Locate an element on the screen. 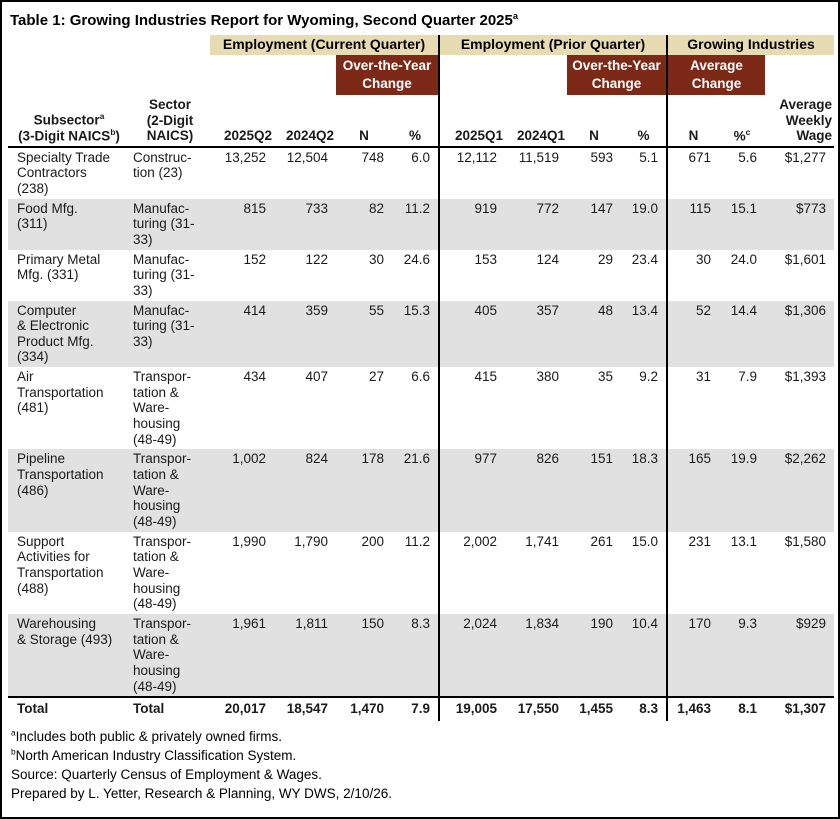 The image size is (840, 819). total-label: Total is located at coordinates (69, 708).